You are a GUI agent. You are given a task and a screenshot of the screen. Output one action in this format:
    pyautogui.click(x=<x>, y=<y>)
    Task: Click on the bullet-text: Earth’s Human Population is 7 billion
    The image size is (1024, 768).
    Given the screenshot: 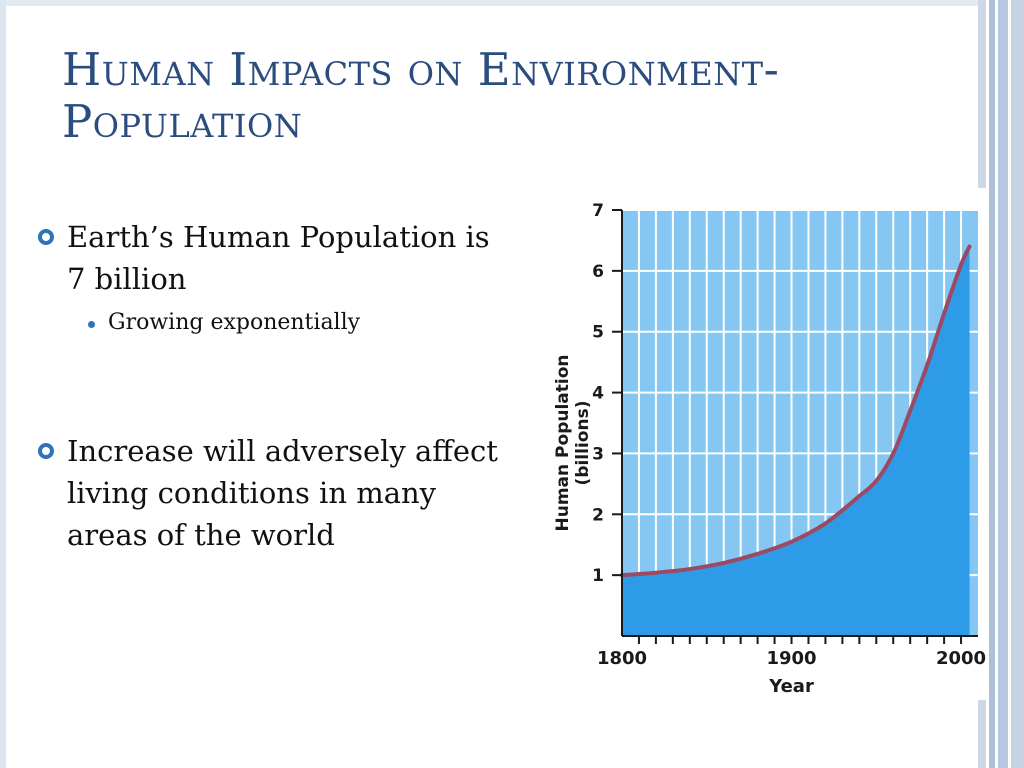 What is the action you would take?
    pyautogui.click(x=278, y=258)
    